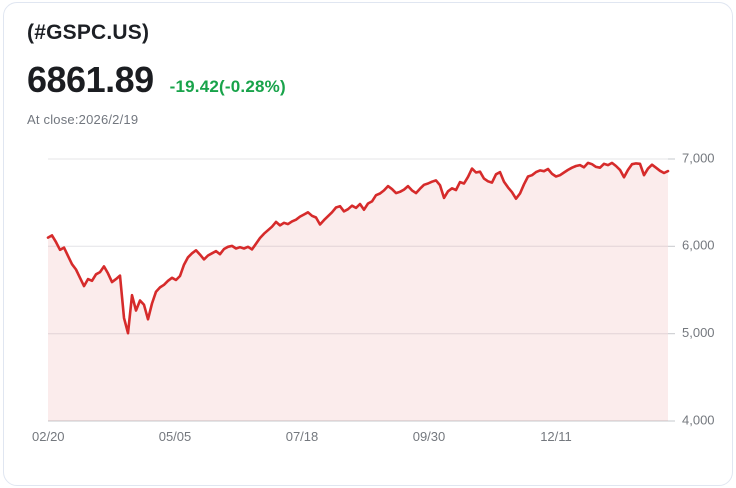 This screenshot has height=488, width=736. What do you see at coordinates (90, 79) in the screenshot?
I see `last-price: 6861.89` at bounding box center [90, 79].